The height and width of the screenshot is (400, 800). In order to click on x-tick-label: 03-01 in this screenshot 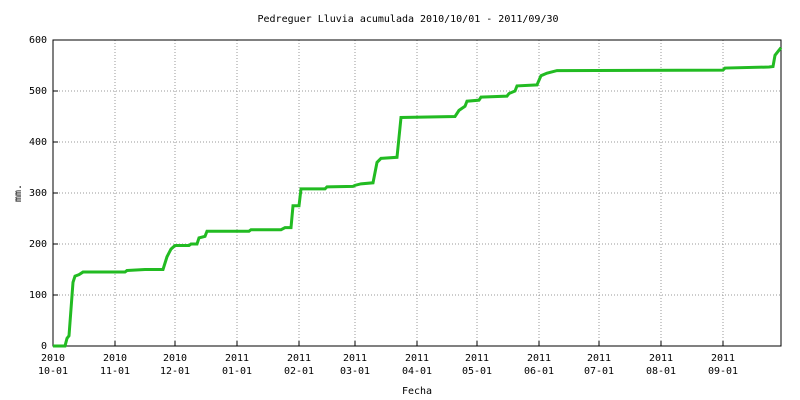, I will do `click(355, 371)`.